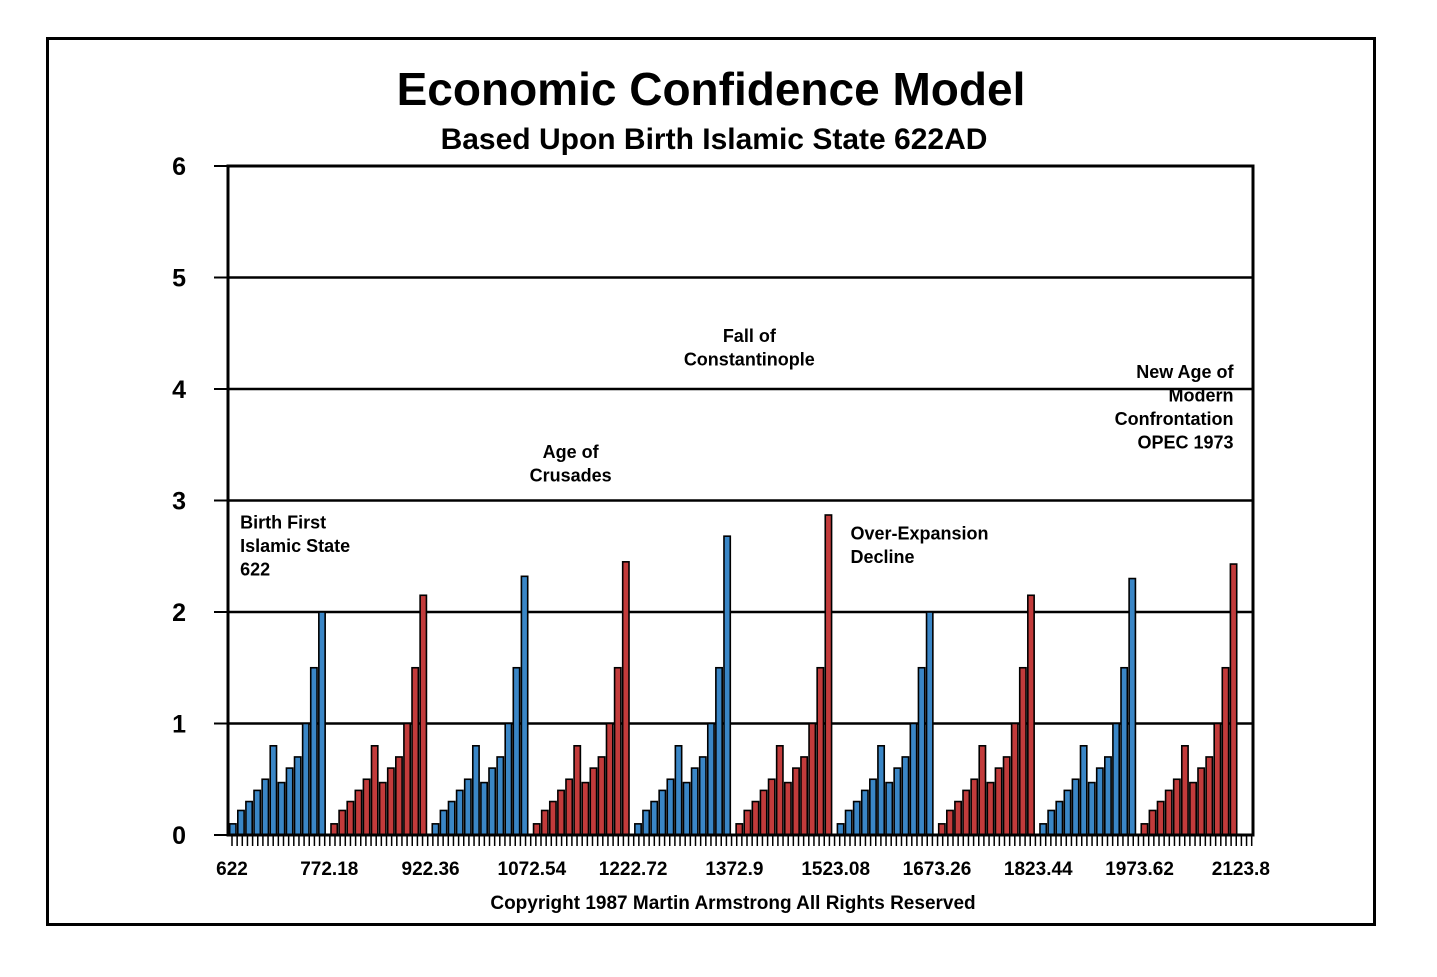 The height and width of the screenshot is (977, 1437). What do you see at coordinates (1241, 869) in the screenshot?
I see `x-tick-label: 2123.8` at bounding box center [1241, 869].